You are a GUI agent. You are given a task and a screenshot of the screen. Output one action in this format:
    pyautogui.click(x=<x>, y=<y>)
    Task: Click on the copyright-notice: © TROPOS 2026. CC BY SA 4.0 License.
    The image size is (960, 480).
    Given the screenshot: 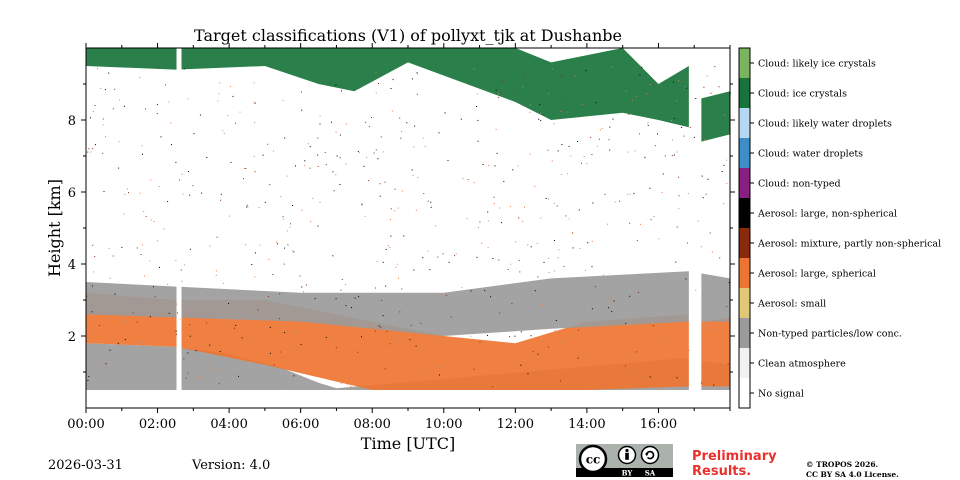 What is the action you would take?
    pyautogui.click(x=852, y=470)
    